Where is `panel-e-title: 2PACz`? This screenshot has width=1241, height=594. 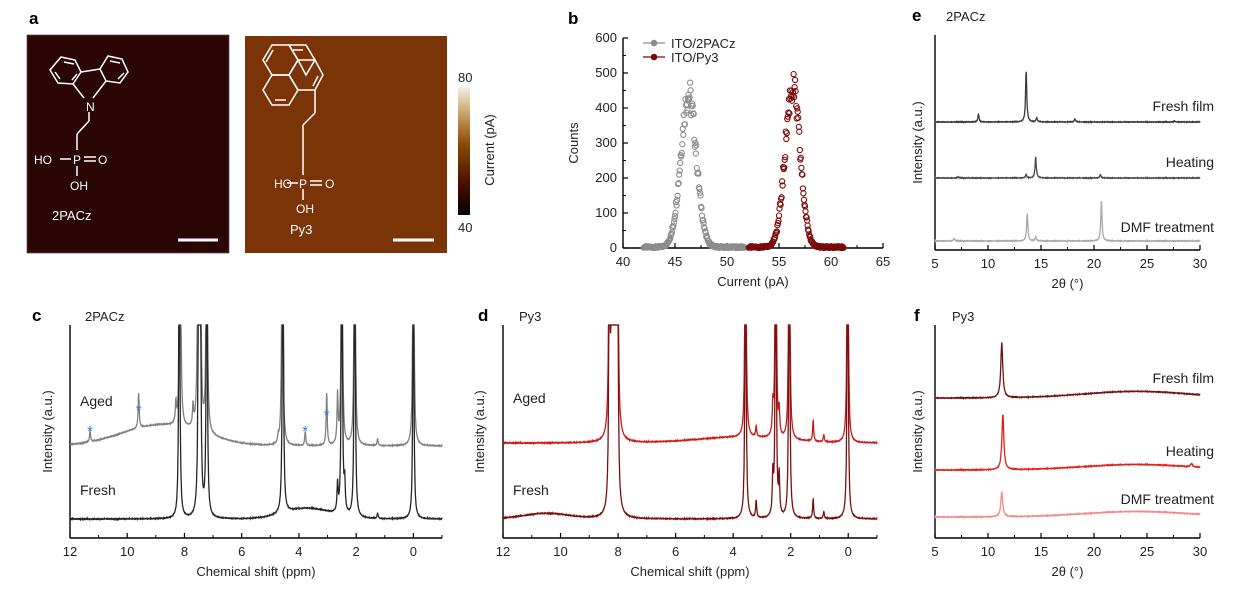
panel-e-title: 2PACz is located at coordinates (966, 16).